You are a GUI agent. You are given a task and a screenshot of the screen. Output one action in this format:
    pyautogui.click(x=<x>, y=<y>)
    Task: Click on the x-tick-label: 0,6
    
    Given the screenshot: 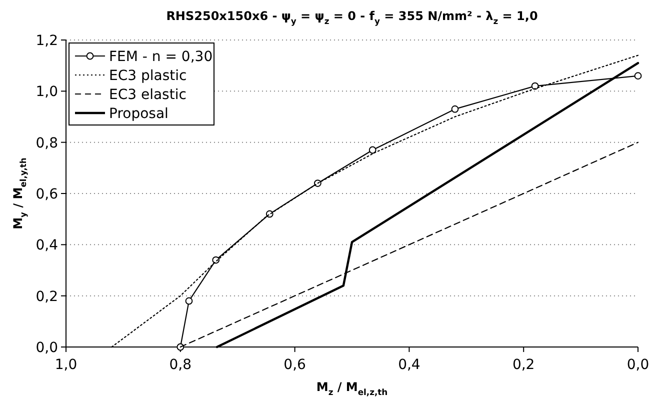 What is the action you would take?
    pyautogui.click(x=295, y=365)
    